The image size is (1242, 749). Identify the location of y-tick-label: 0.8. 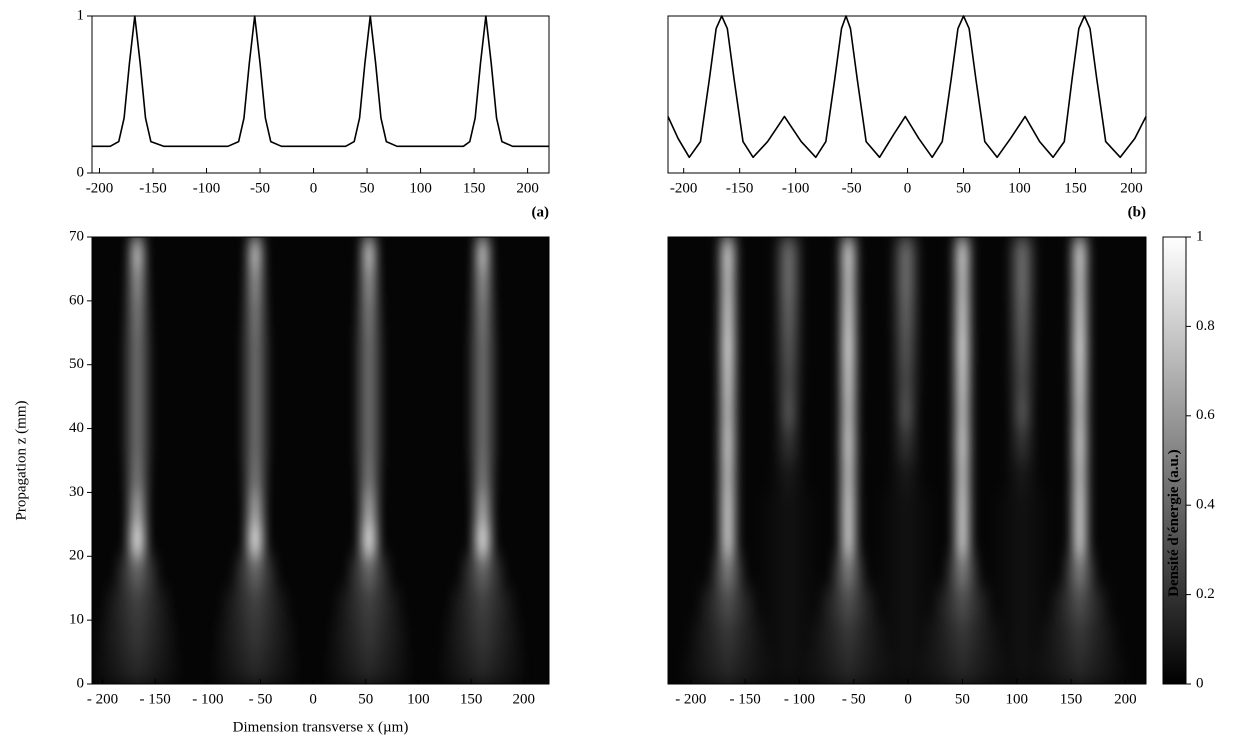
(1205, 326).